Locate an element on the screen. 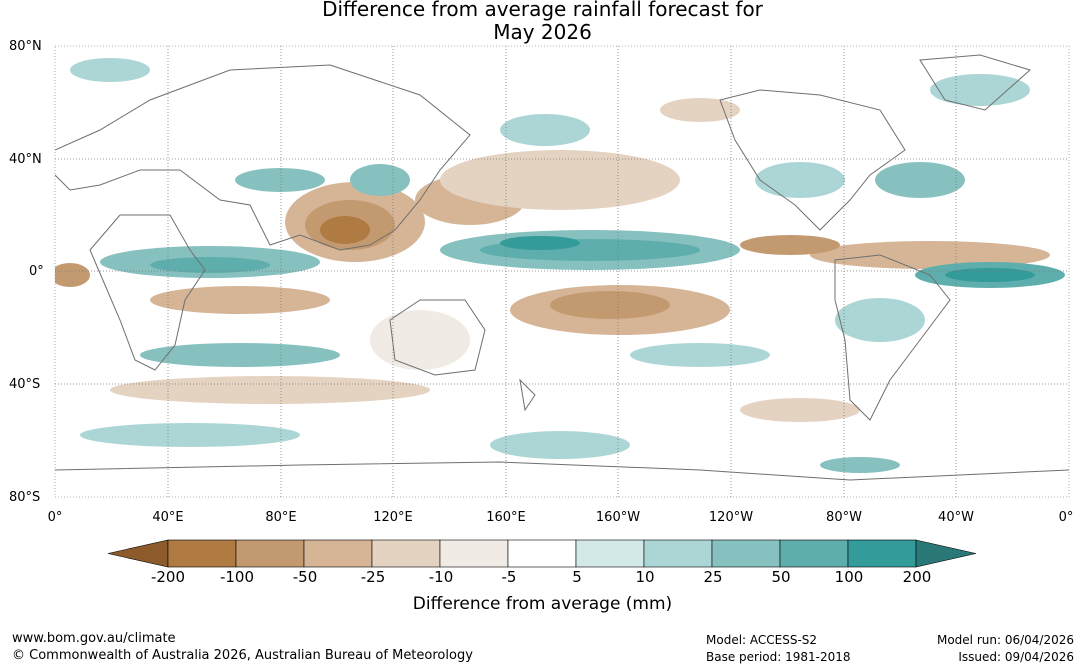  colorbar-extend-low is located at coordinates (138, 553).